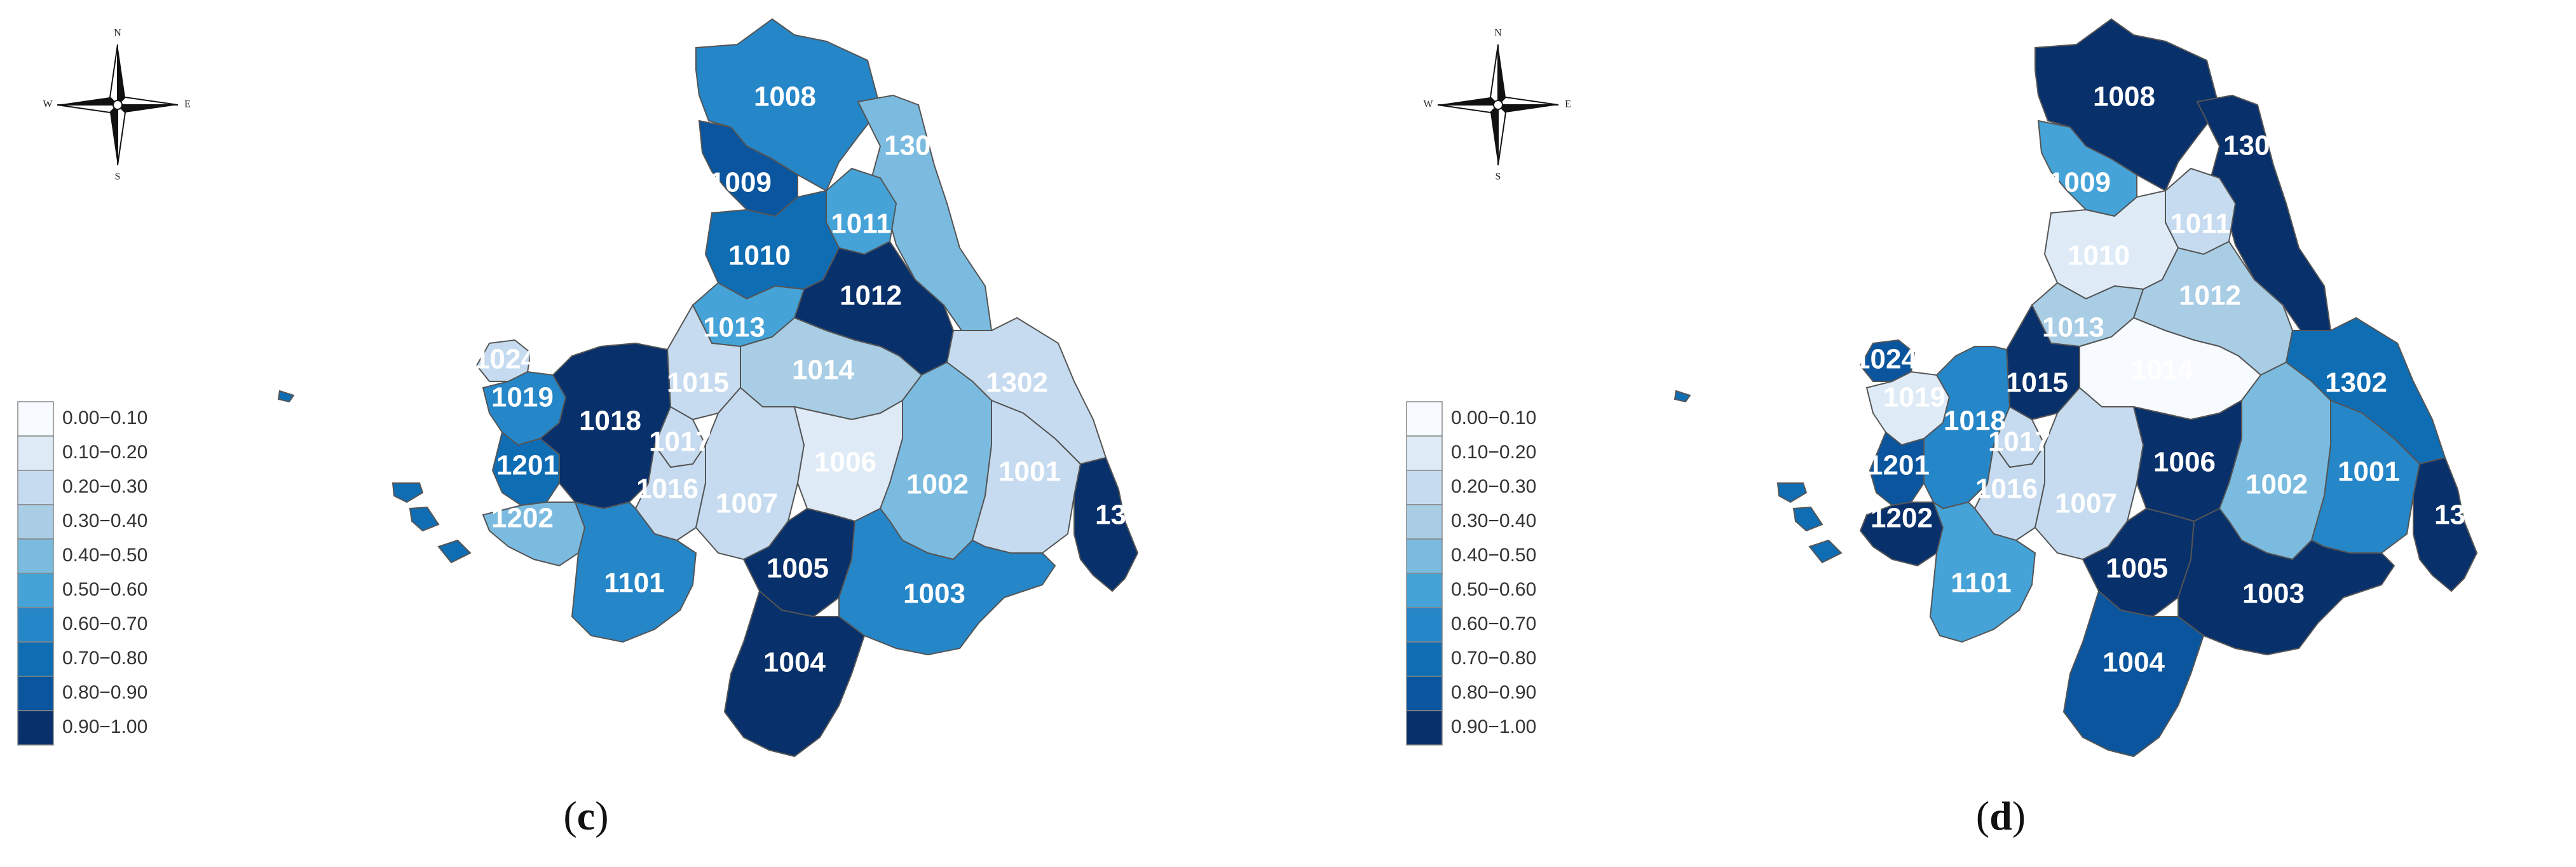 The height and width of the screenshot is (867, 2576). I want to click on legend-label: 0.20−0.30, so click(1493, 486).